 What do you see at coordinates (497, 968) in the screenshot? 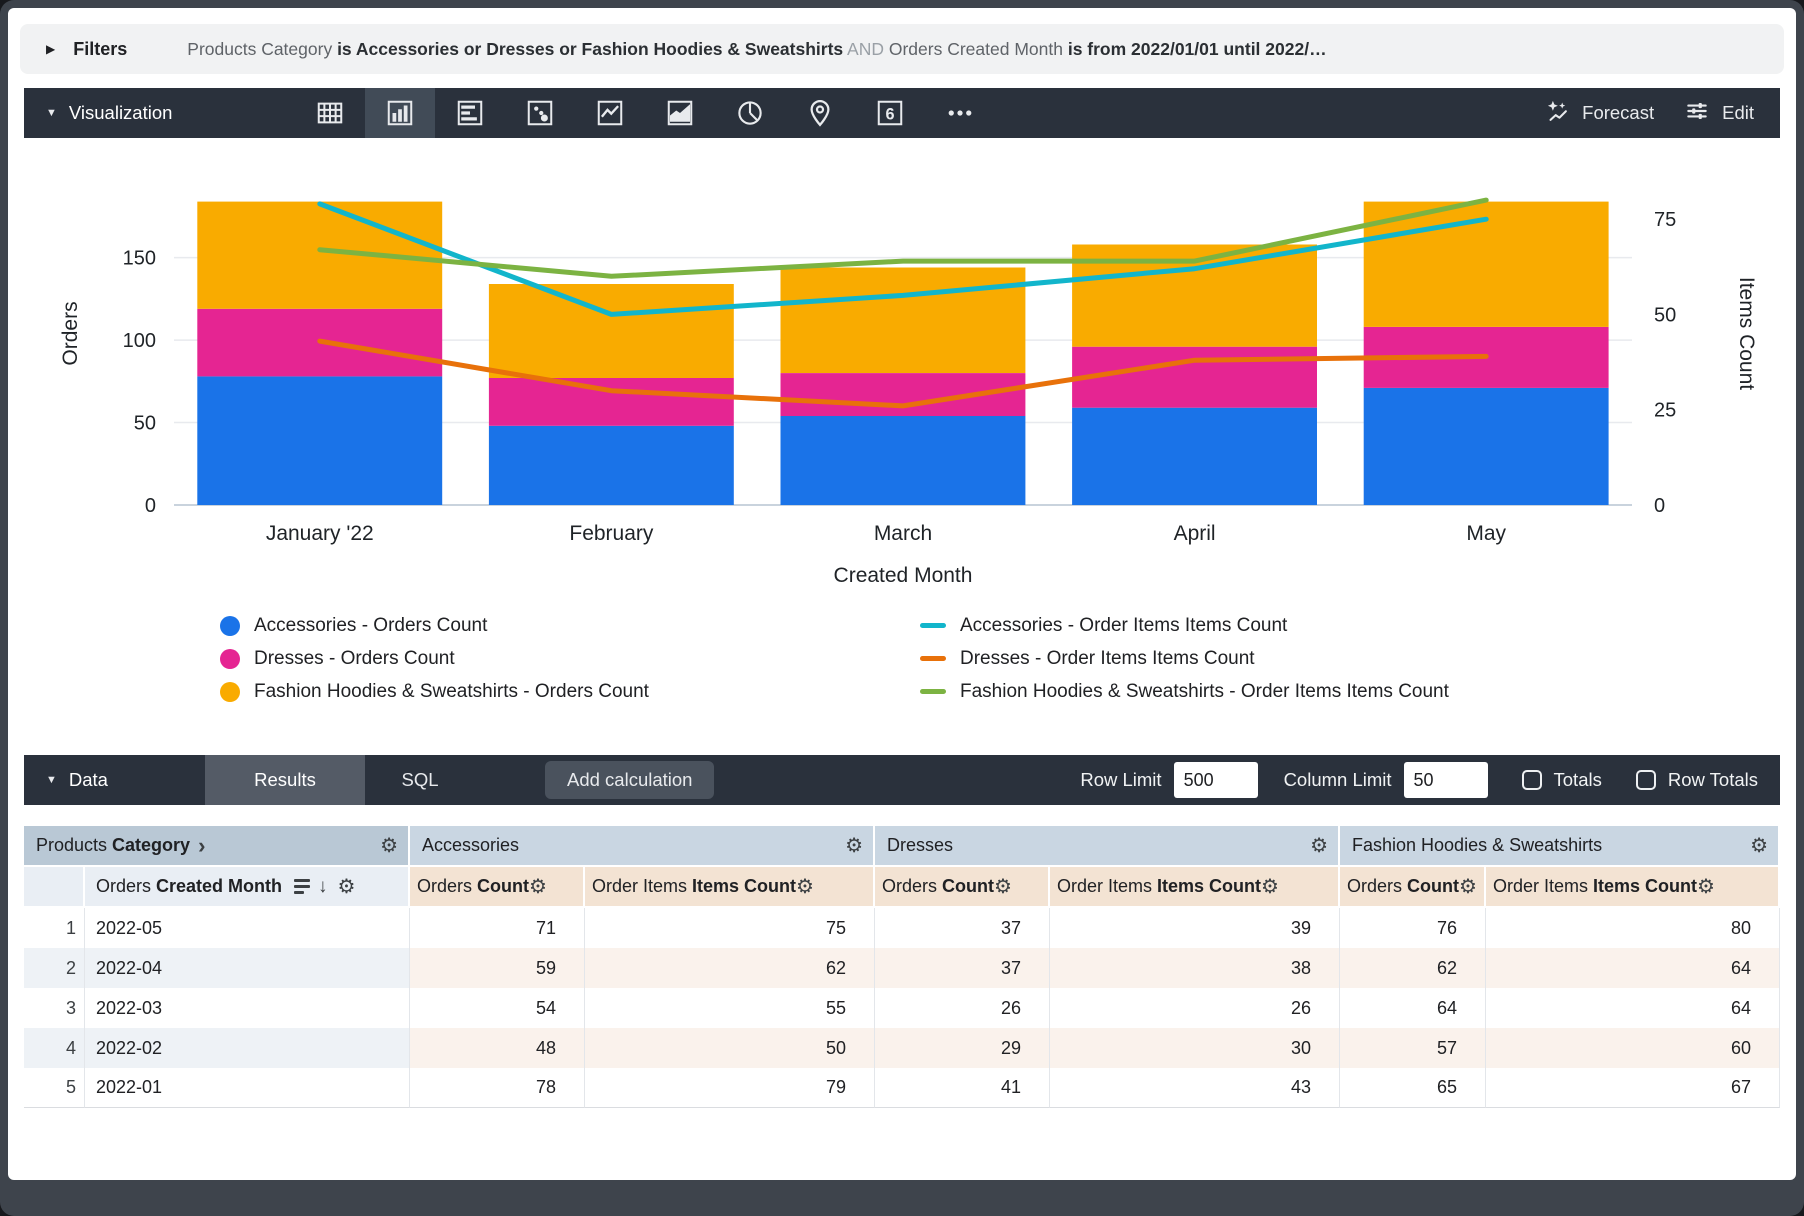
I see `table-cell-value: 59` at bounding box center [497, 968].